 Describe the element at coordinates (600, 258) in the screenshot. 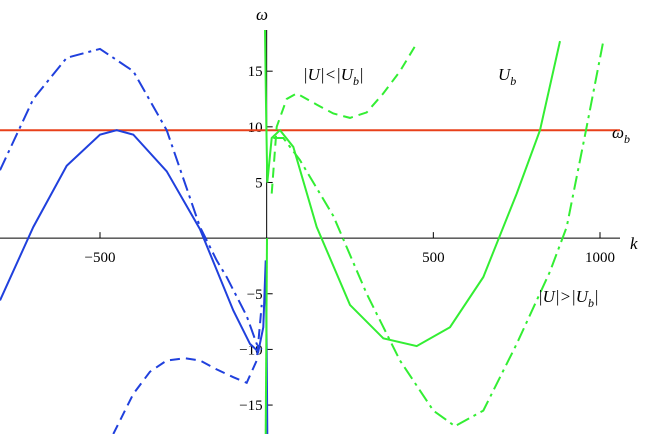

I see `x-tick-label: 1000` at that location.